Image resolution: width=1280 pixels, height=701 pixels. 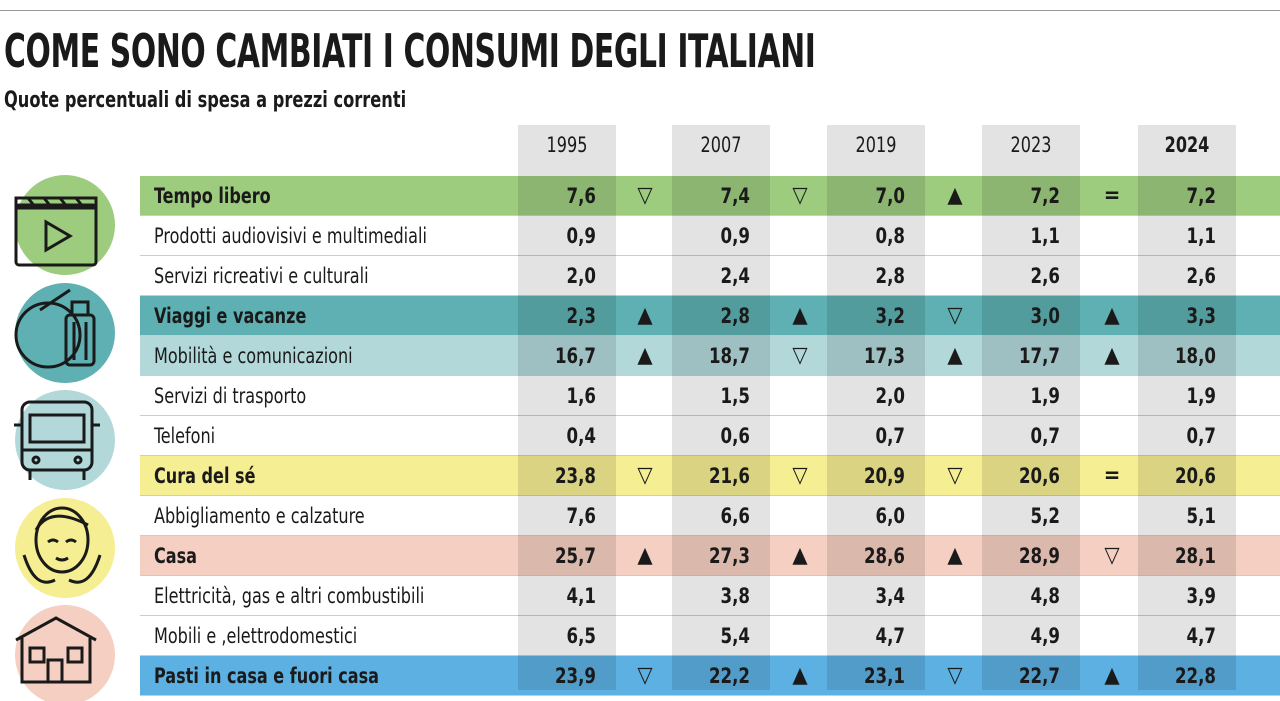 What do you see at coordinates (890, 236) in the screenshot?
I see `value: 0,8` at bounding box center [890, 236].